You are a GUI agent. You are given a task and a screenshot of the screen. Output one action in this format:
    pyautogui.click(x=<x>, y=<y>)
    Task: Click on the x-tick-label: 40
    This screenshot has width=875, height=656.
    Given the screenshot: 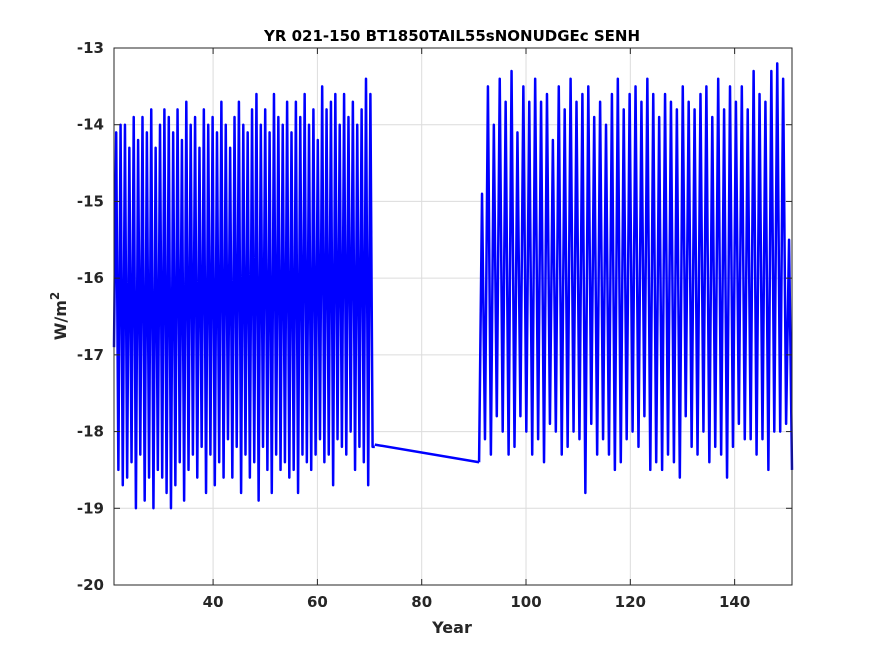 What is the action you would take?
    pyautogui.click(x=213, y=602)
    